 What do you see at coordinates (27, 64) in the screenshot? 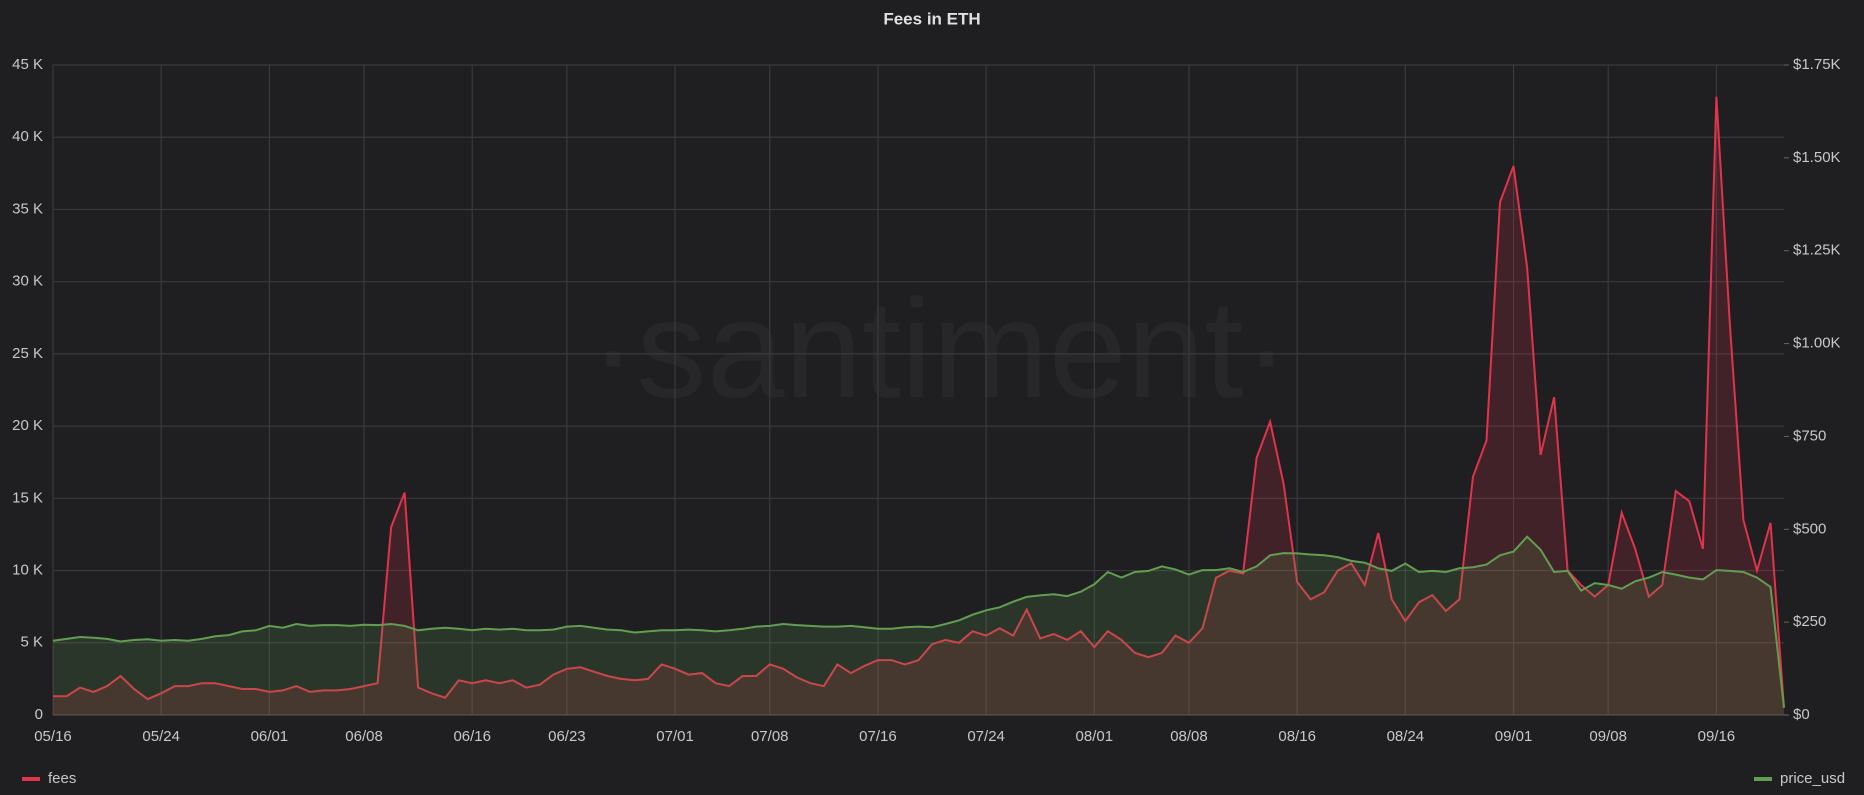
I see `y-tick-label: 45 K` at bounding box center [27, 64].